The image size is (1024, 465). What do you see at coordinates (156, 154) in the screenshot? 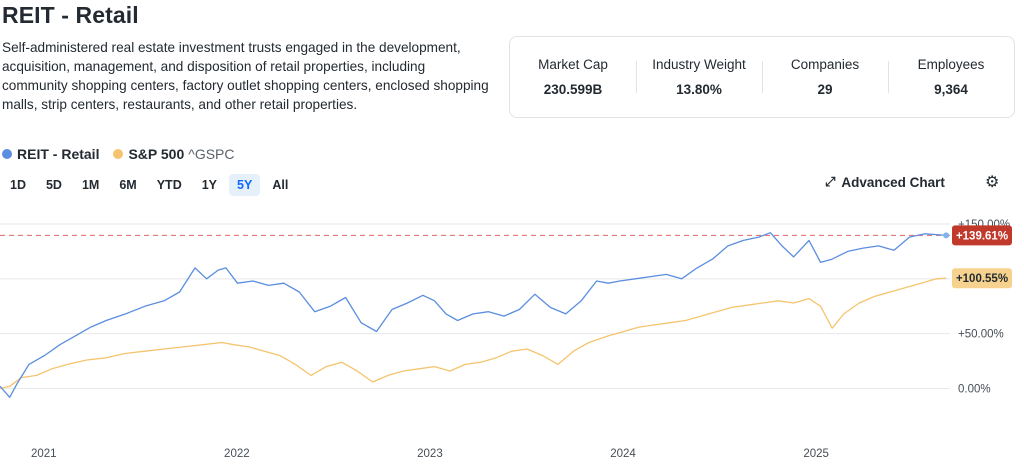
I see `legend-label: S&P 500` at bounding box center [156, 154].